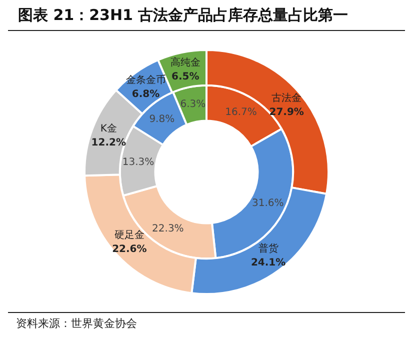  What do you see at coordinates (287, 98) in the screenshot?
I see `slice-label: 古法金` at bounding box center [287, 98].